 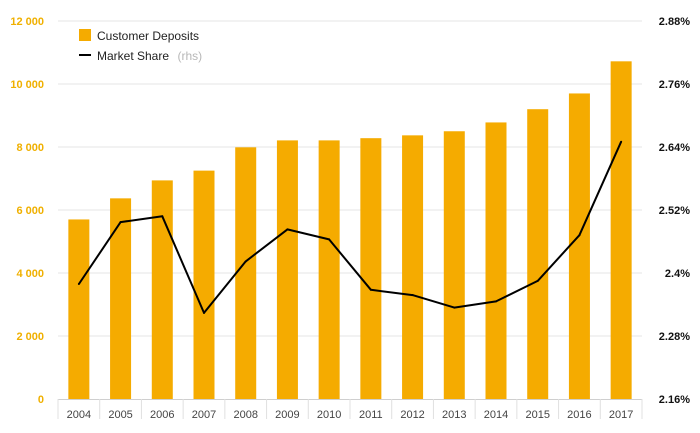 I want to click on x-tick-label: 2011, so click(x=371, y=415).